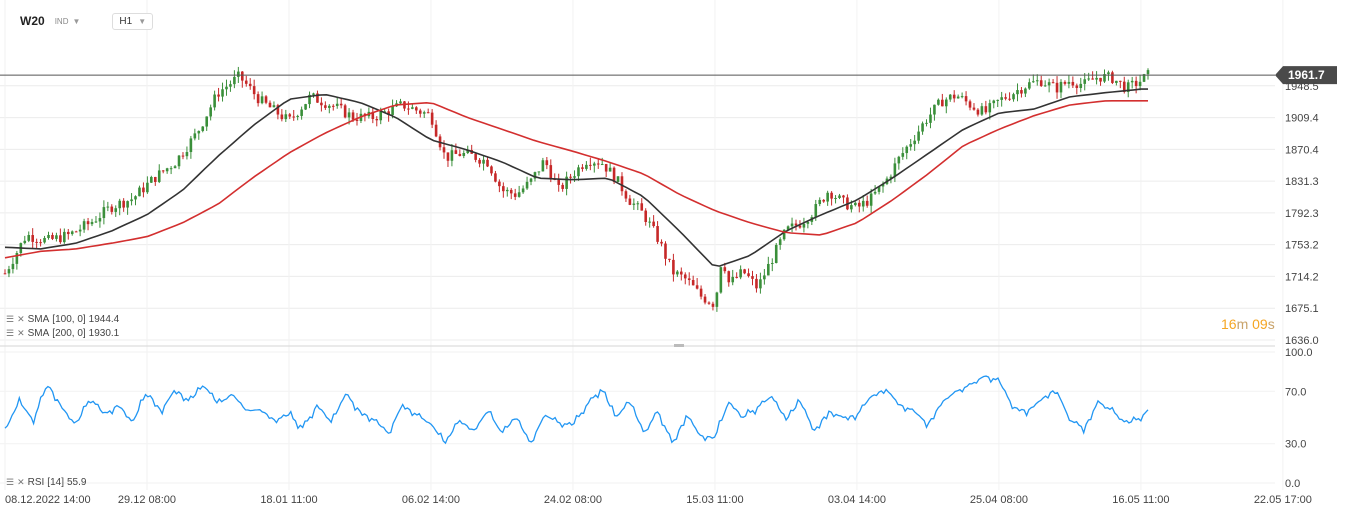 The image size is (1347, 516). Describe the element at coordinates (1299, 418) in the screenshot. I see `rsi-axis: 100.0 70.0 30.0 0.0` at that location.